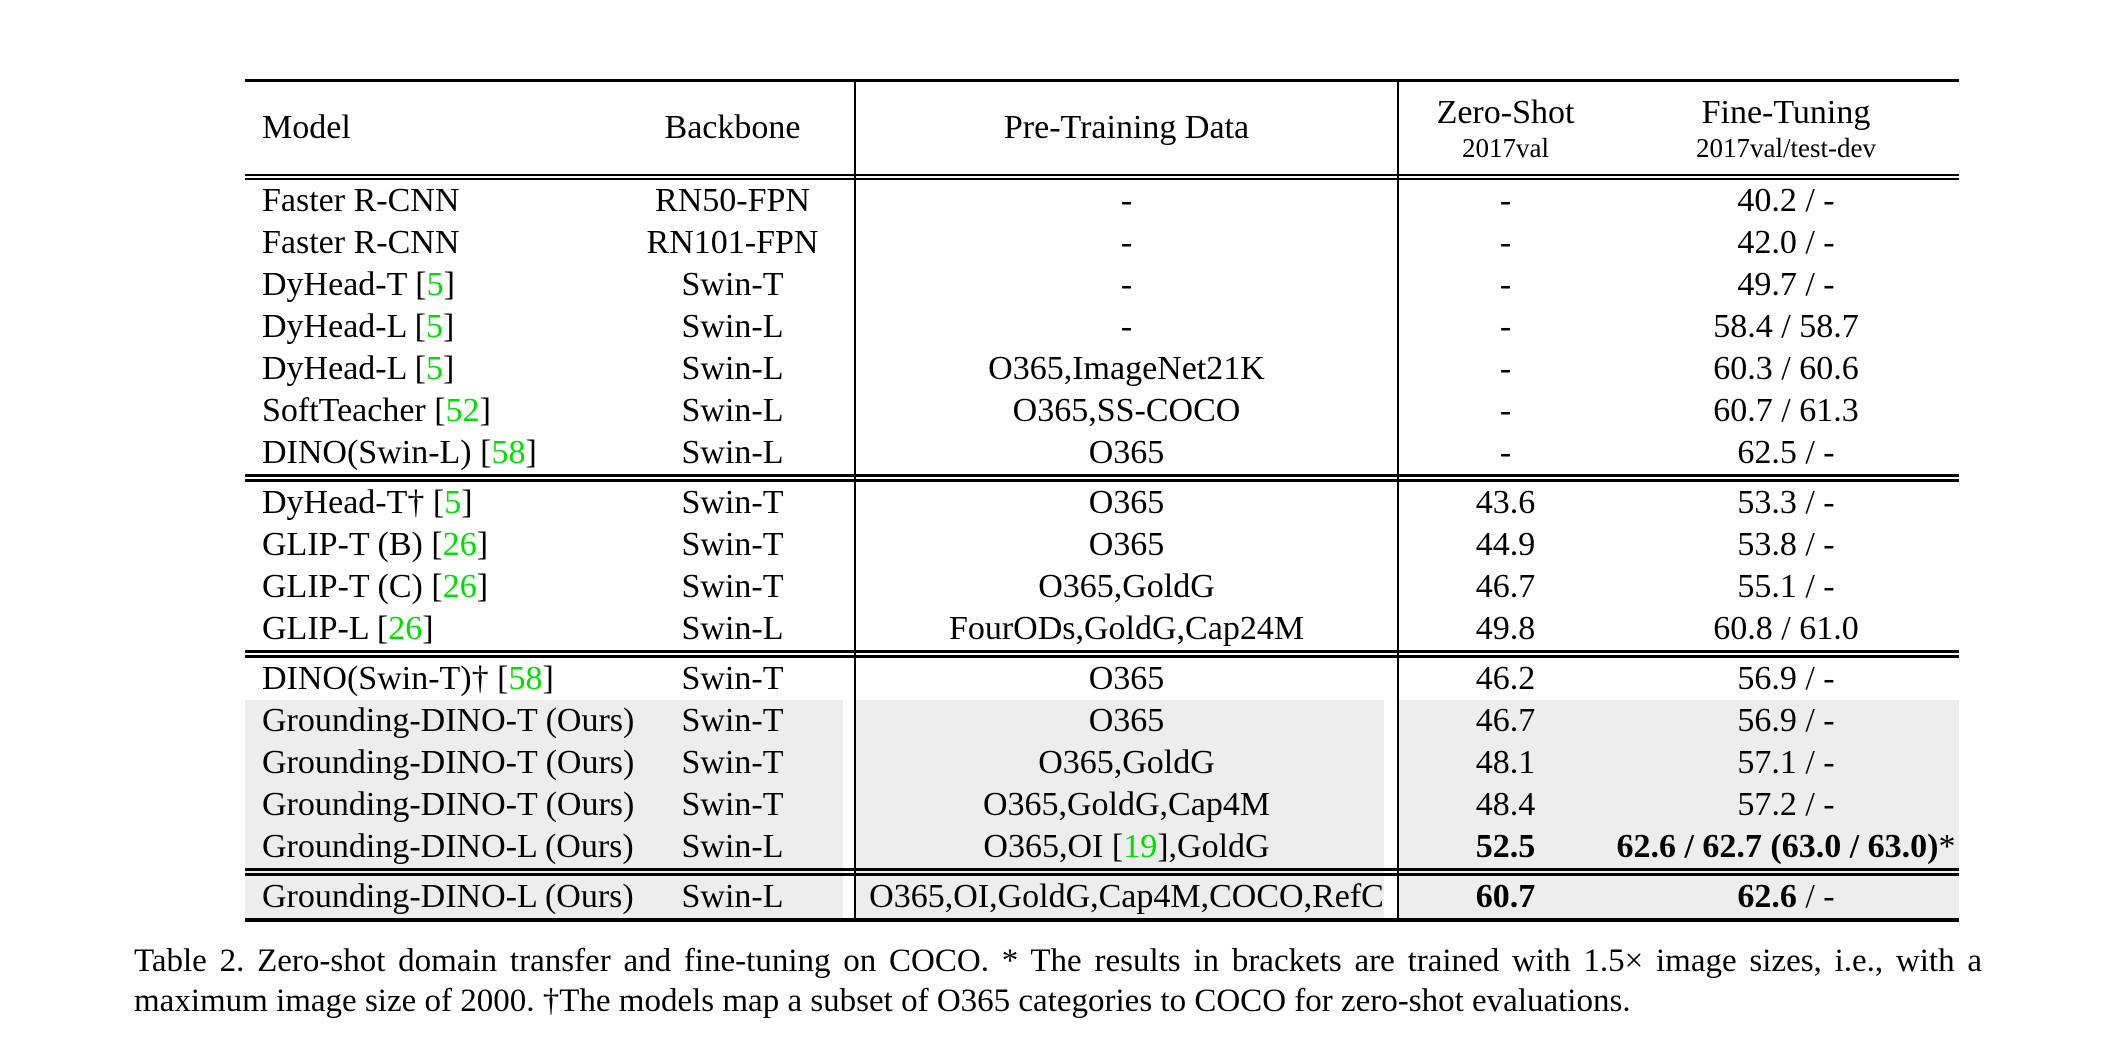 The height and width of the screenshot is (1049, 2116). What do you see at coordinates (1505, 502) in the screenshot?
I see `cell-text: 43.6` at bounding box center [1505, 502].